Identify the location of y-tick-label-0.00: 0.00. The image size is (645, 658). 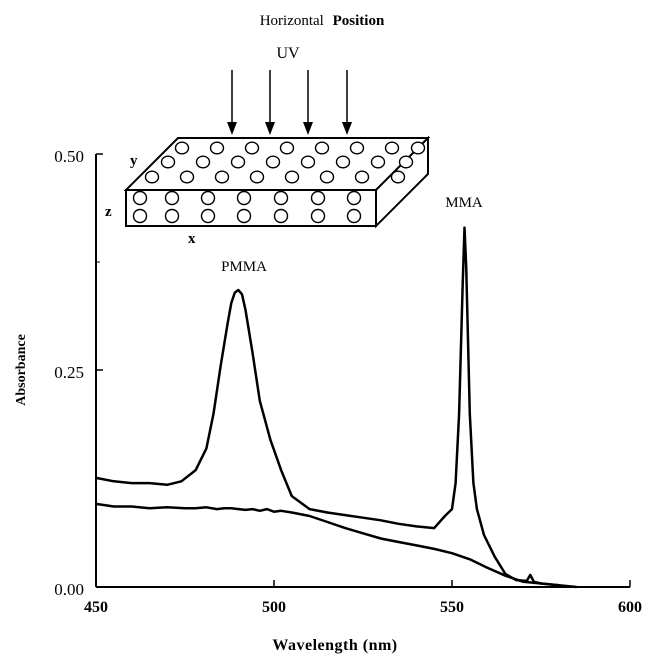
(69, 589).